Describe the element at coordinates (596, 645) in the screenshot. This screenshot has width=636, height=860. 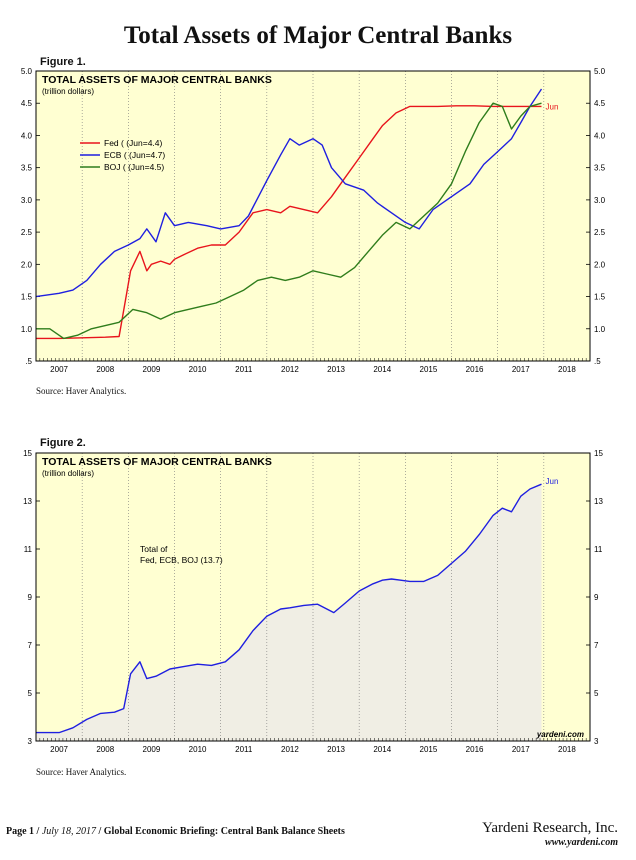
I see `y-tick-label-right: 7` at that location.